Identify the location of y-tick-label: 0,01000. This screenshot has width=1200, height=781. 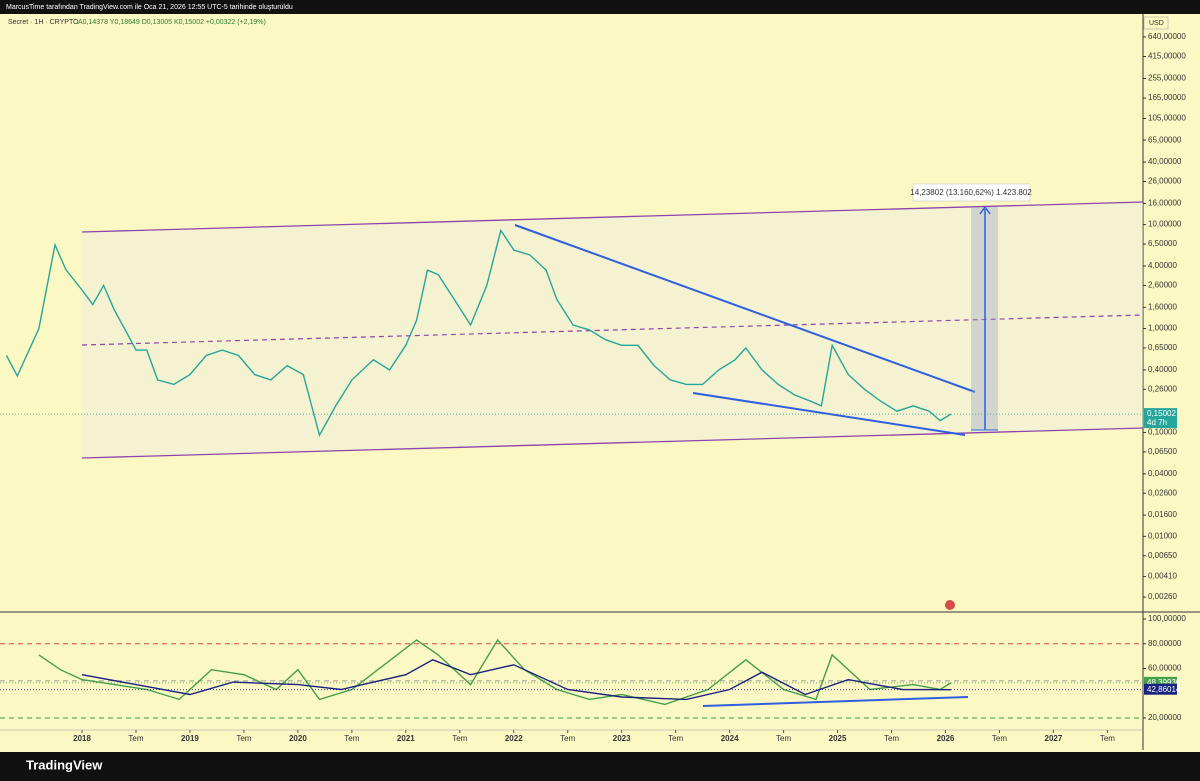
(1162, 535).